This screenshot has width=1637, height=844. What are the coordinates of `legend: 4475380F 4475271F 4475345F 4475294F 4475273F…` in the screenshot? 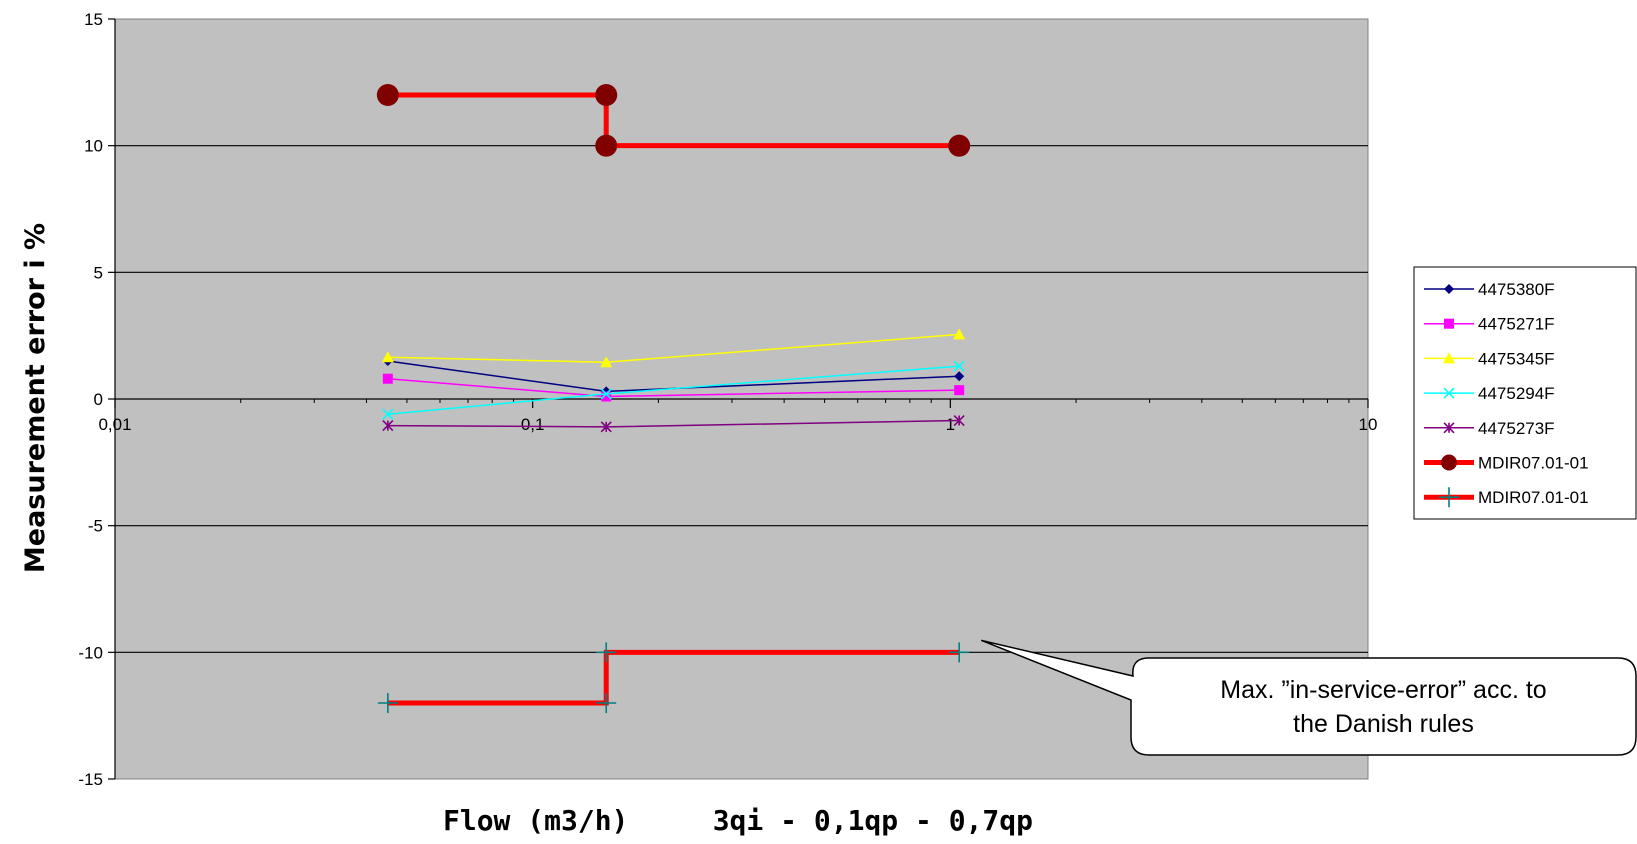 It's located at (1525, 393).